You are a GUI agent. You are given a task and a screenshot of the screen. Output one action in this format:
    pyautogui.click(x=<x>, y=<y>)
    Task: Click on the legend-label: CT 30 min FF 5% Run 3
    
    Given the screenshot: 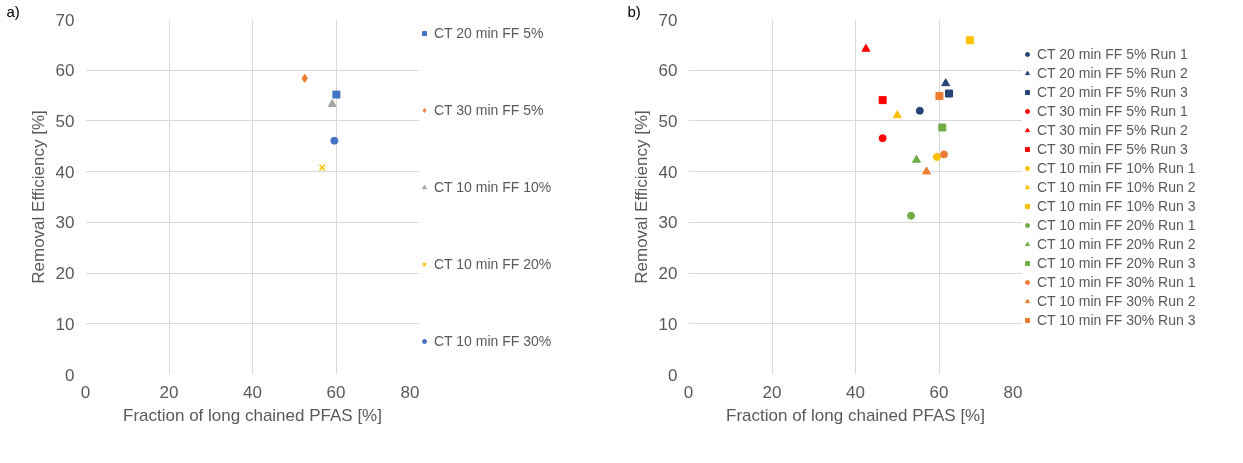 What is the action you would take?
    pyautogui.click(x=1112, y=149)
    